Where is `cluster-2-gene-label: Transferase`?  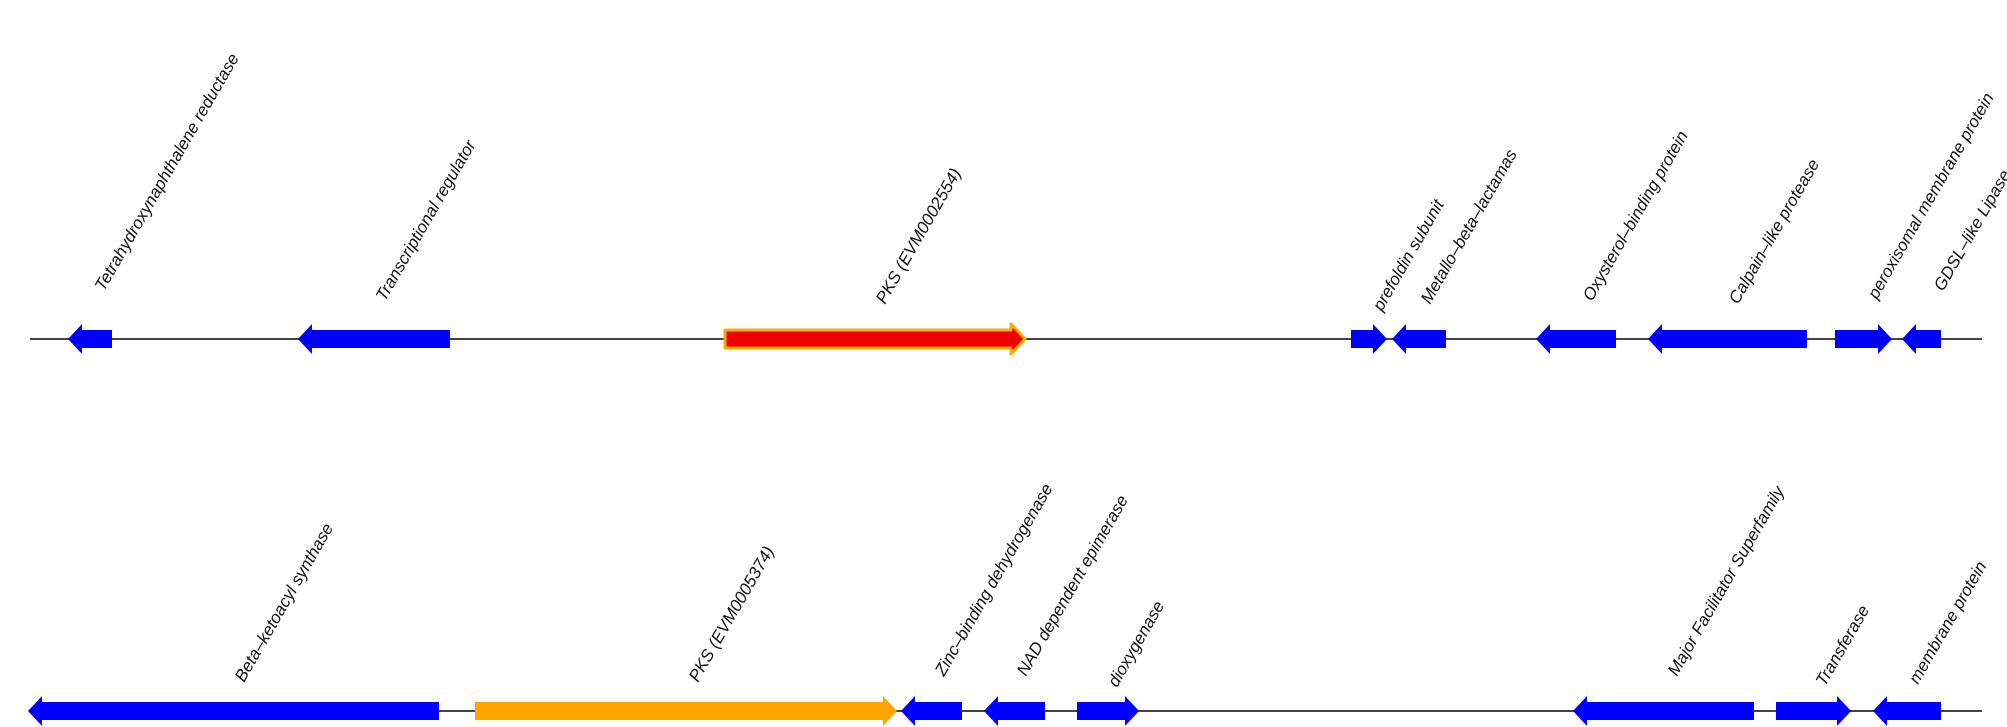
cluster-2-gene-label: Transferase is located at coordinates (1842, 645).